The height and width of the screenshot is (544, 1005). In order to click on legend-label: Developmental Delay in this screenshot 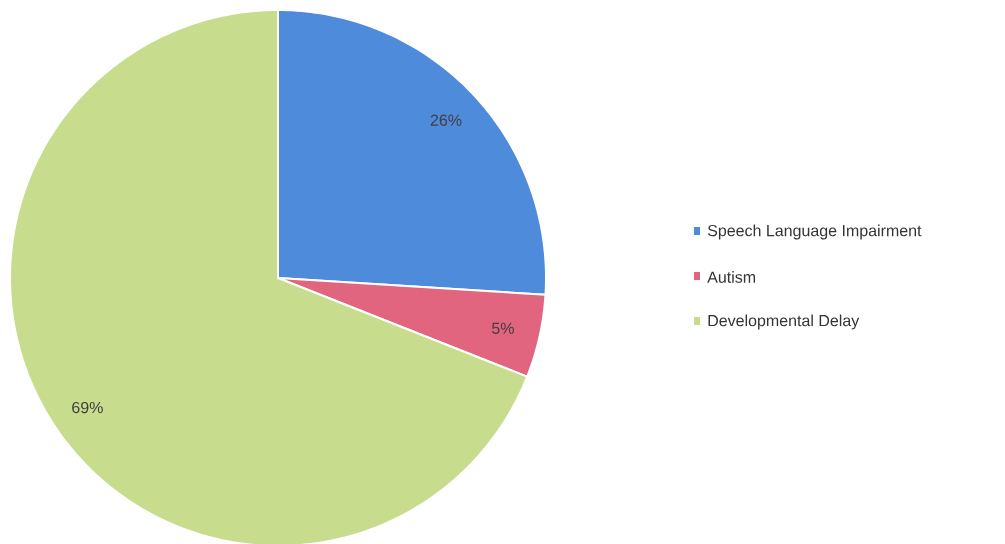, I will do `click(784, 322)`.